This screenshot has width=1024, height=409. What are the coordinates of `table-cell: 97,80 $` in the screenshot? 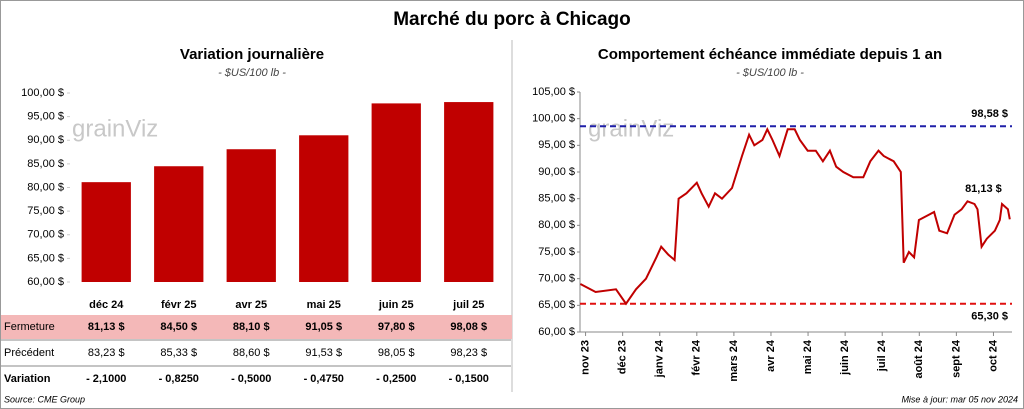 It's located at (396, 327).